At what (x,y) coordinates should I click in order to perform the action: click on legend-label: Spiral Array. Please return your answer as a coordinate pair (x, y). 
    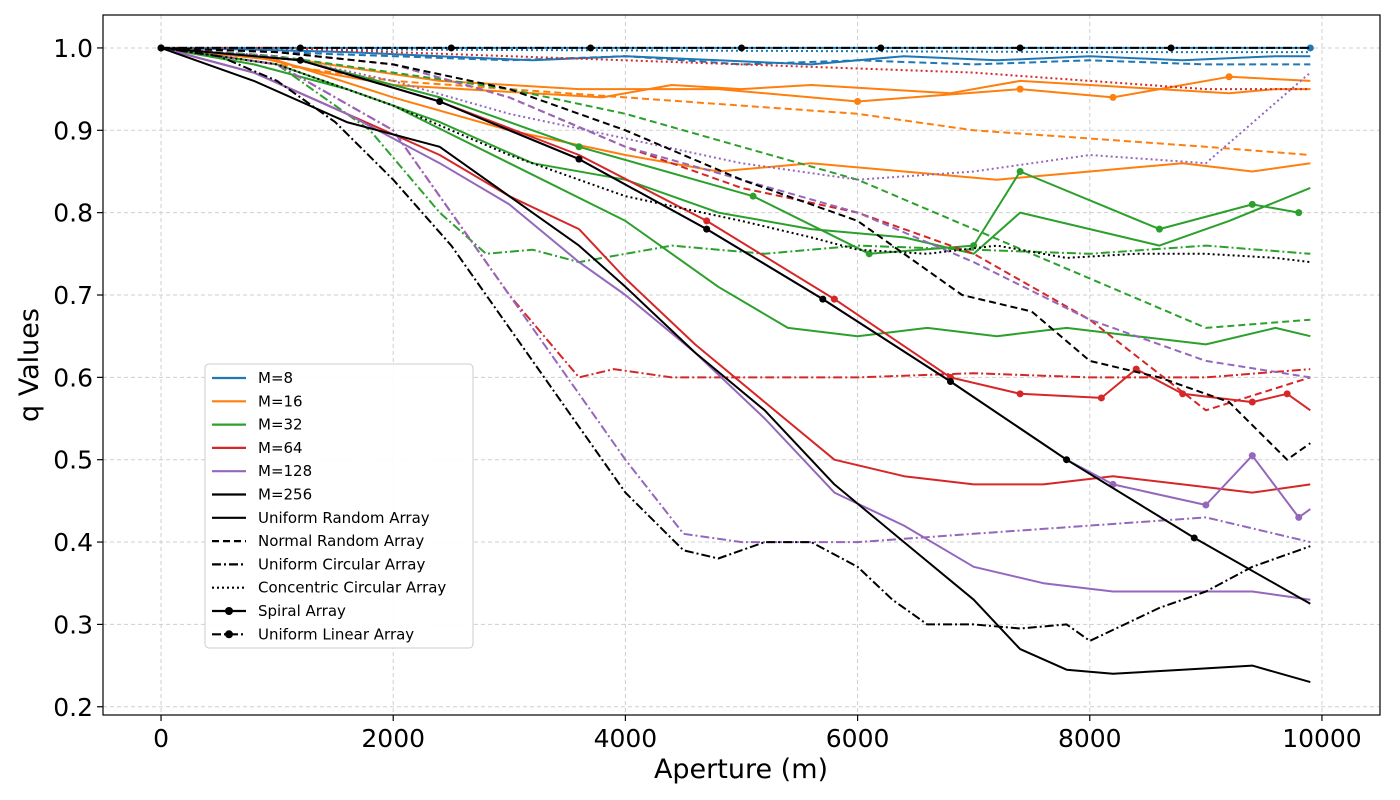
    Looking at the image, I should click on (302, 611).